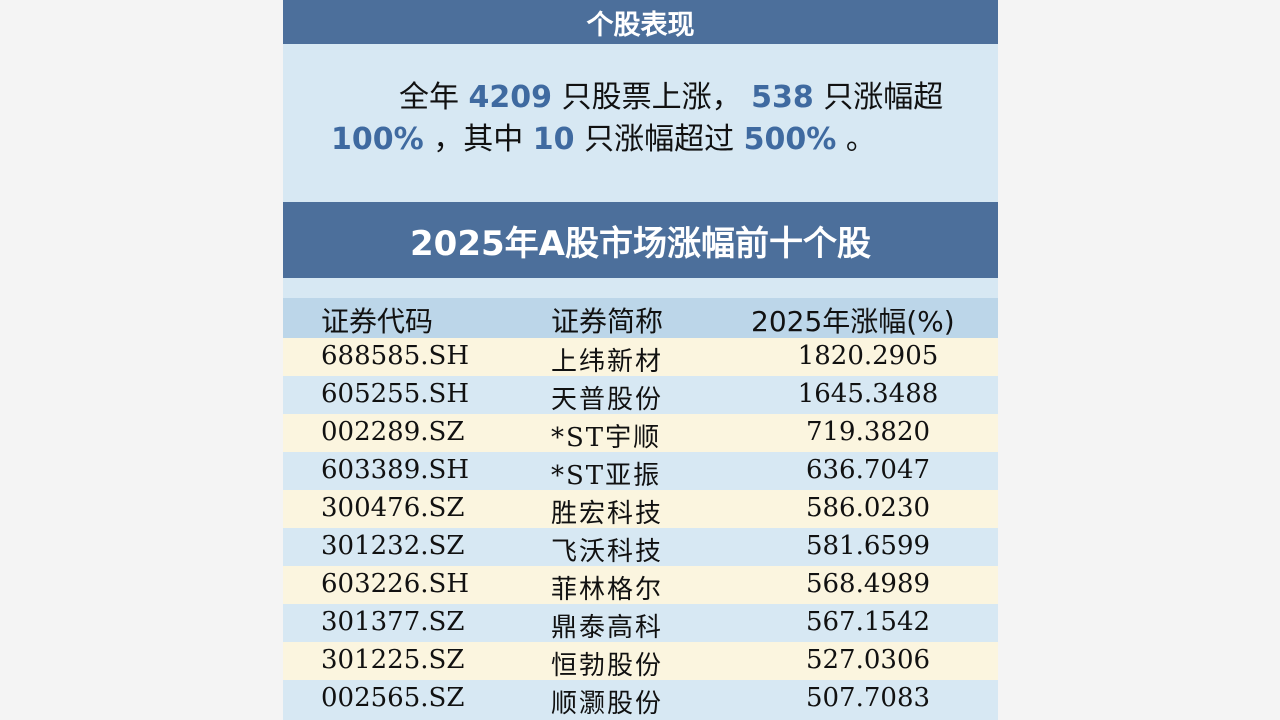 Image resolution: width=1280 pixels, height=720 pixels. I want to click on table-row: 301225.SZ 恒勃股份 527.0306, so click(640, 661).